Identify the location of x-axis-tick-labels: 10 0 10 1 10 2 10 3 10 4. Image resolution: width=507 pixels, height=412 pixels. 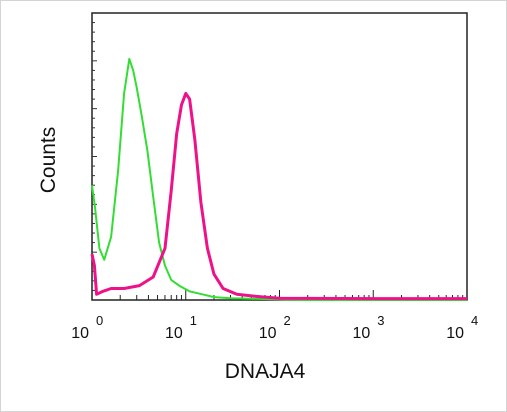
(274, 327).